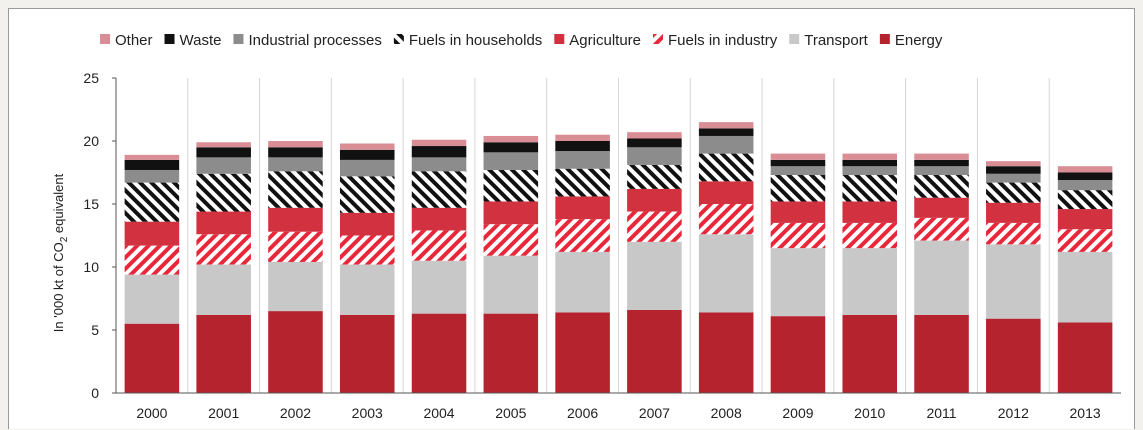 This screenshot has height=430, width=1143. What do you see at coordinates (439, 164) in the screenshot?
I see `bar-segment-industrial-processes-2004` at bounding box center [439, 164].